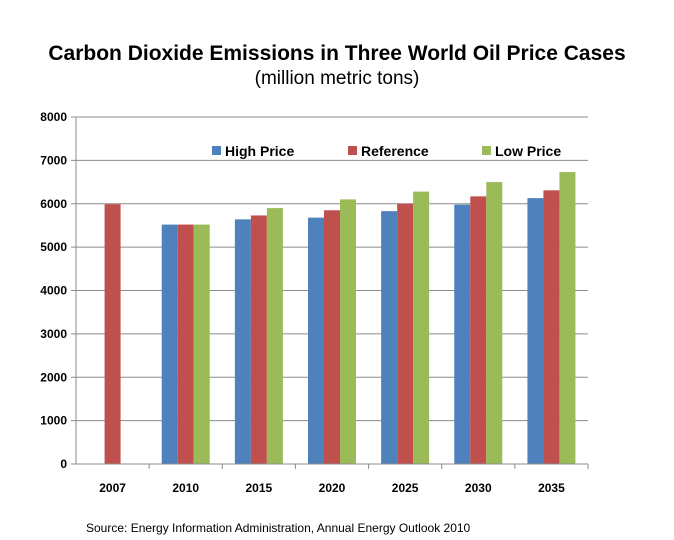 The width and height of the screenshot is (674, 540). Describe the element at coordinates (395, 151) in the screenshot. I see `legend-label-reference: Reference` at that location.